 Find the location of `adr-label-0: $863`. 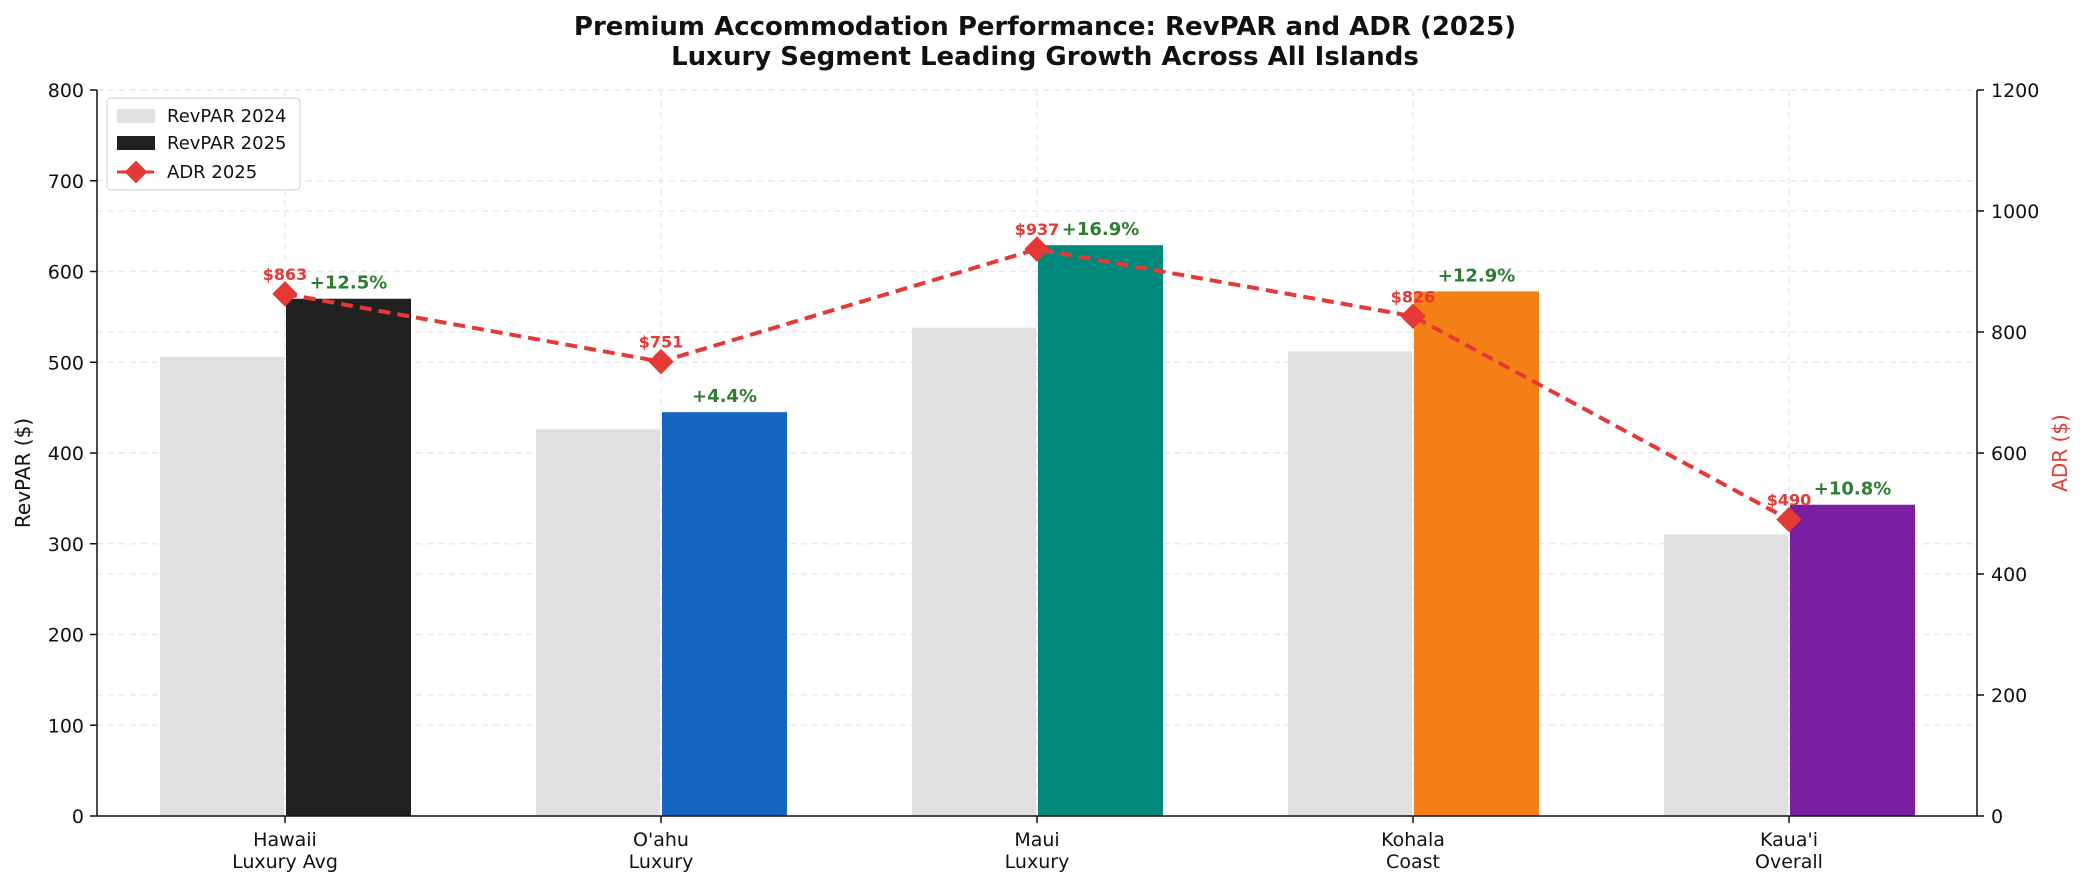

adr-label-0: $863 is located at coordinates (285, 274).